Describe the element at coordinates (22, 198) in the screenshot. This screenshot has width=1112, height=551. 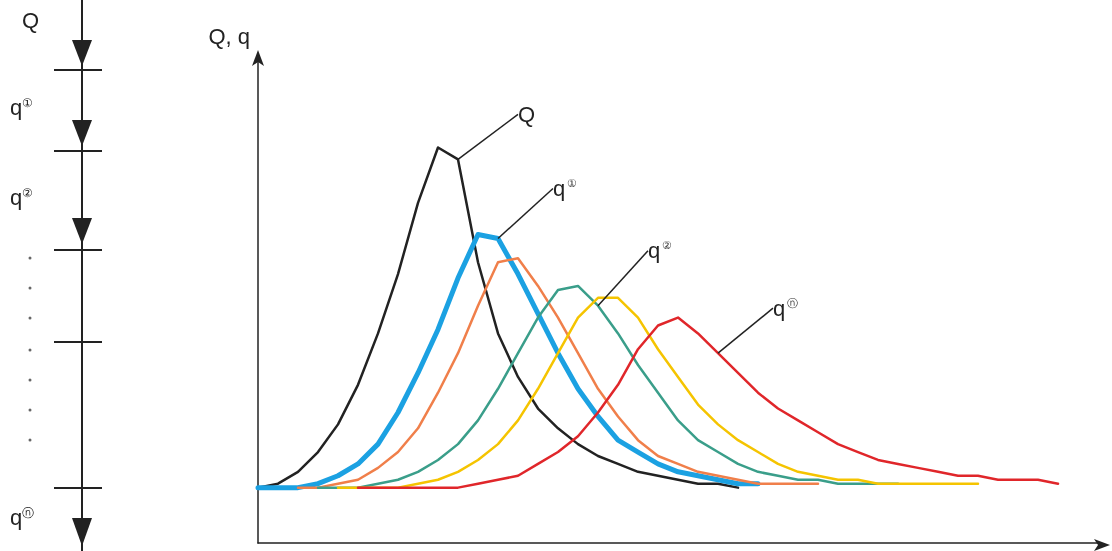
I see `text: q$^{②}$` at that location.